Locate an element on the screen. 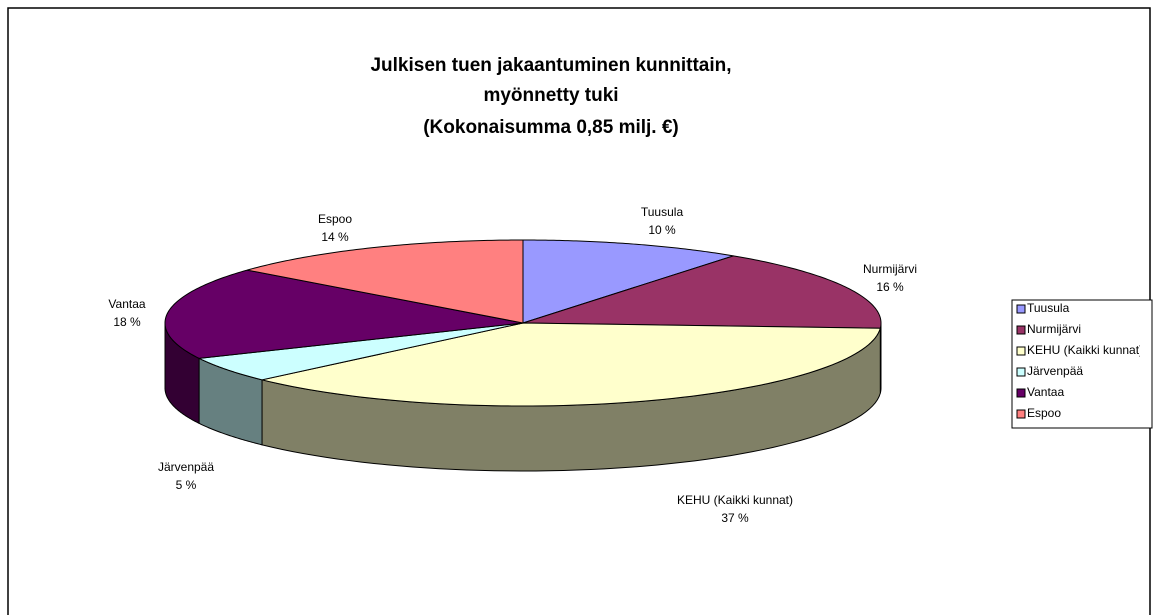 This screenshot has height=615, width=1158. data-label-value: 37 % is located at coordinates (735, 518).